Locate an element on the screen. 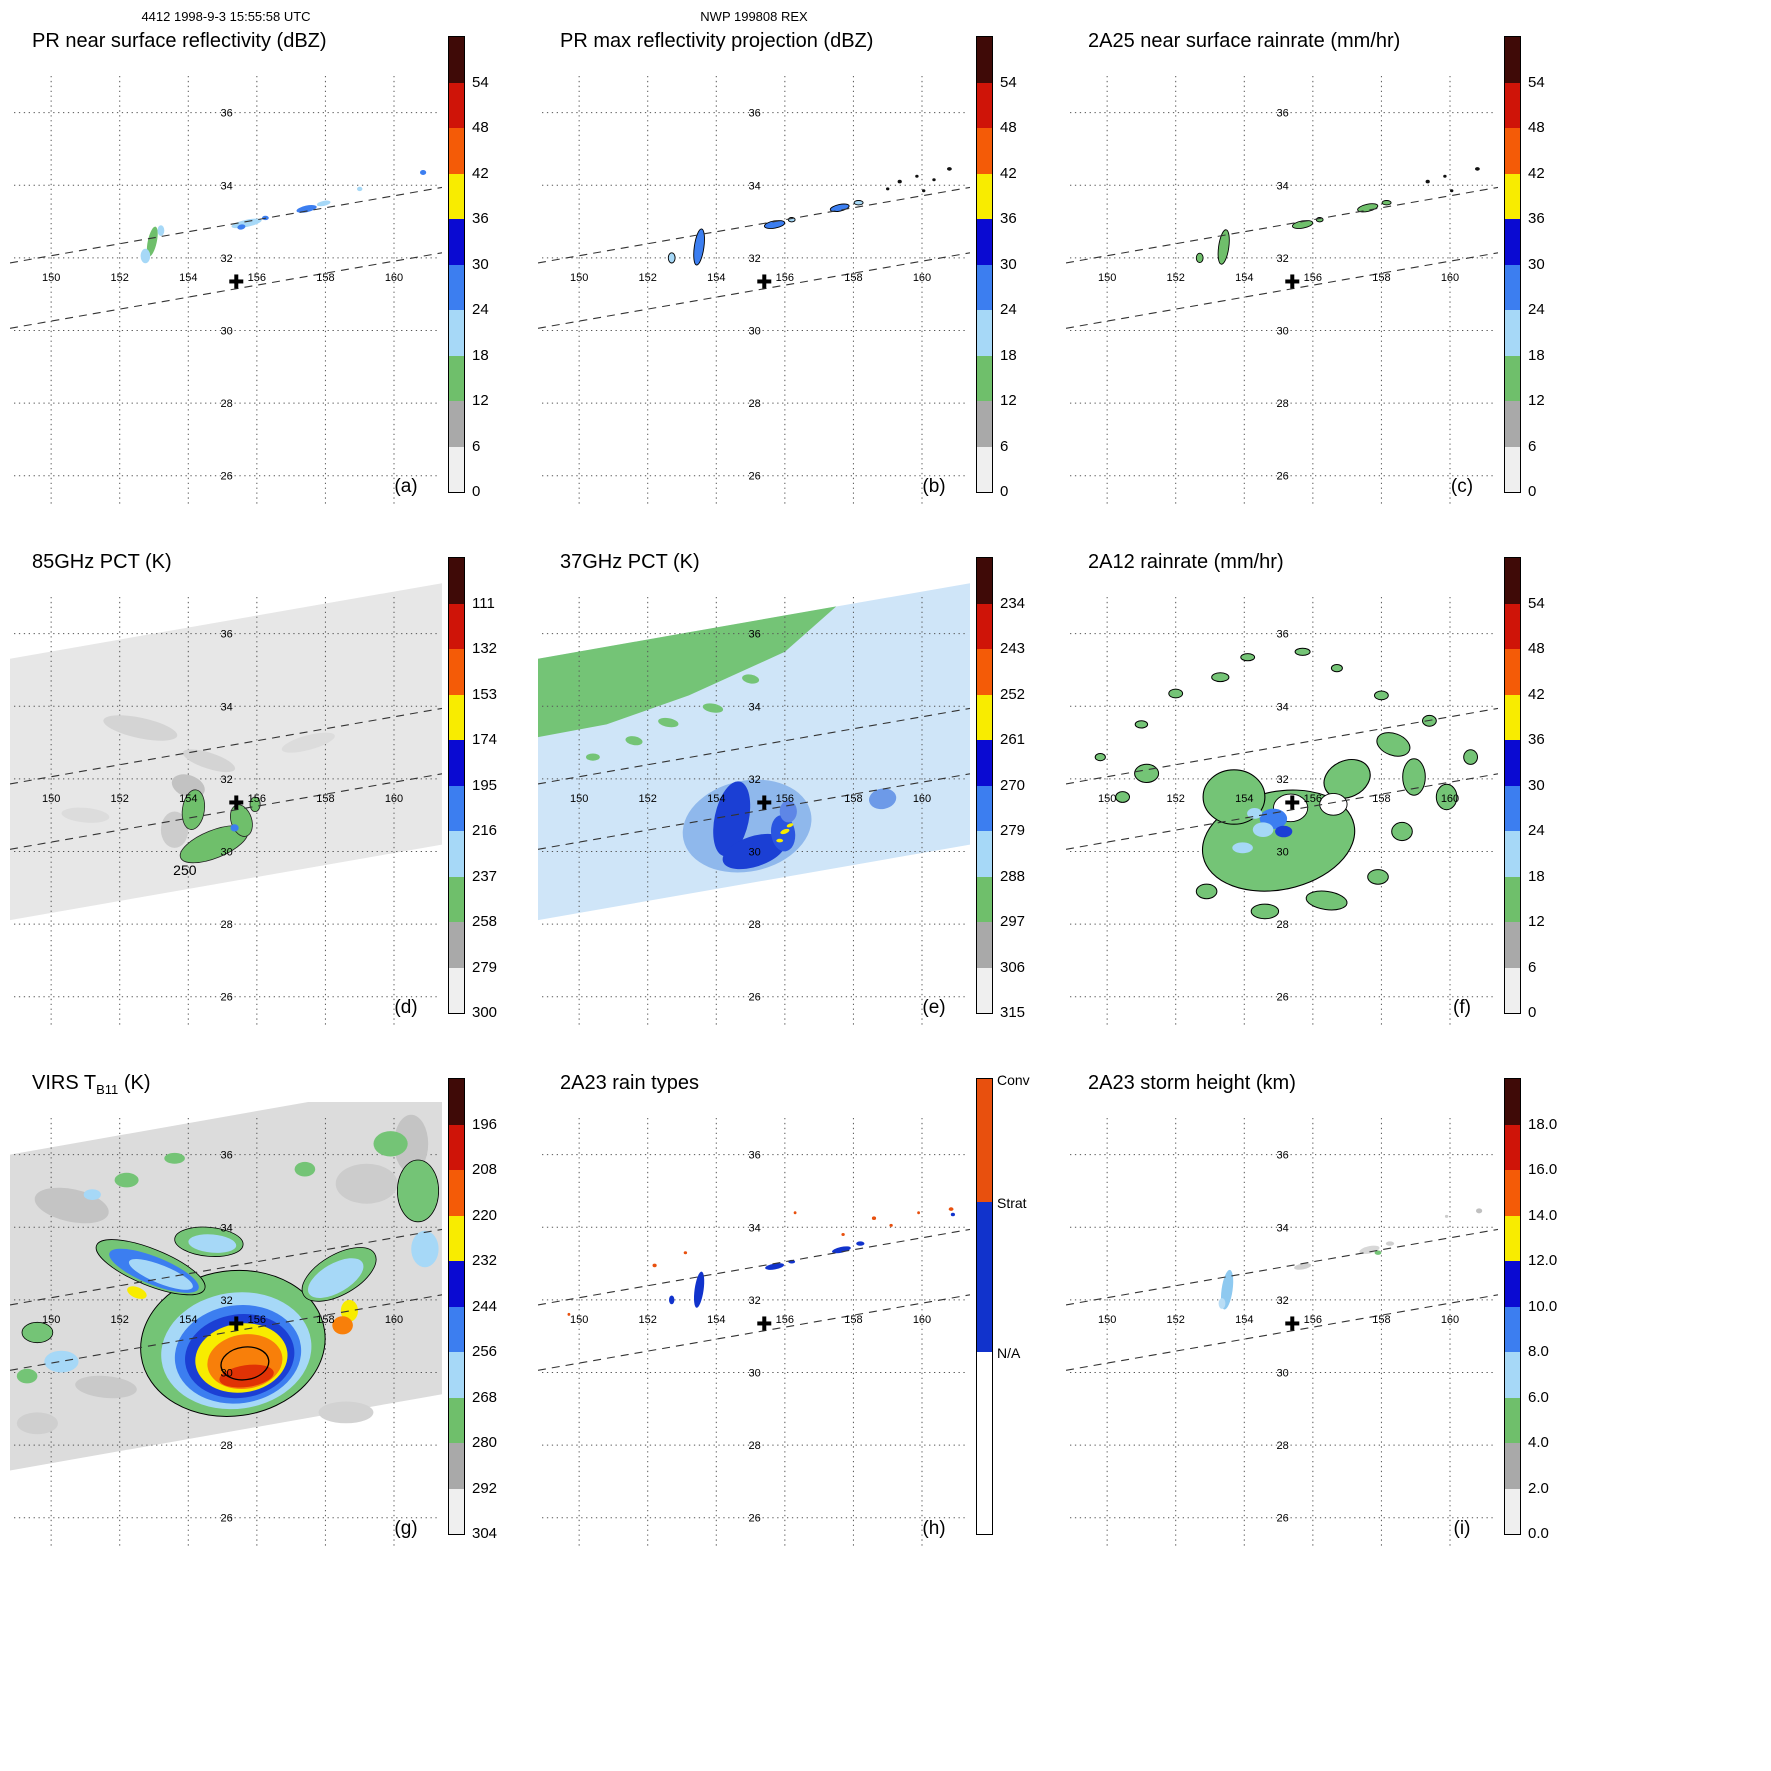 This screenshot has width=1771, height=1771. lat-tick-label: 34 is located at coordinates (1283, 1228).